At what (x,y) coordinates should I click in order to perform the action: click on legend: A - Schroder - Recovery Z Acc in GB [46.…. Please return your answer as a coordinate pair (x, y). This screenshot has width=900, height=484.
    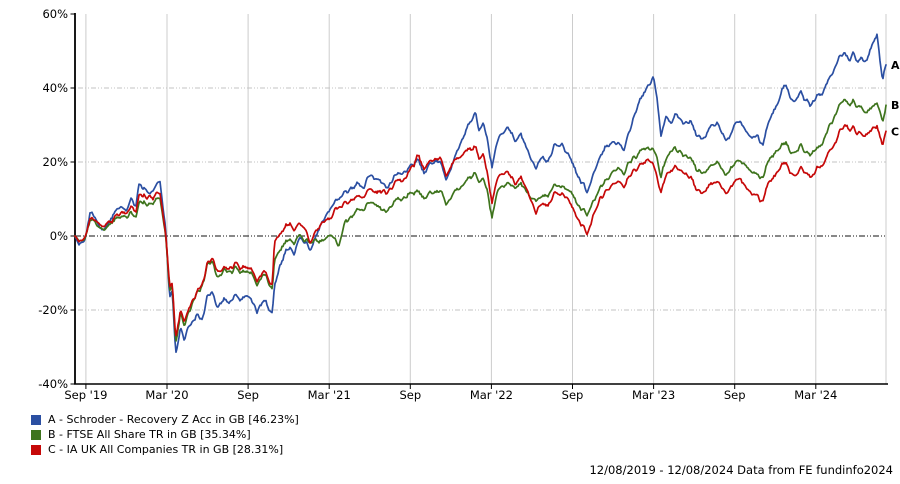
    Looking at the image, I should click on (165, 434).